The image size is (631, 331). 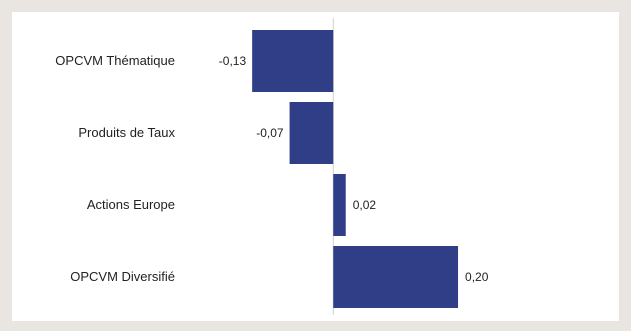 What do you see at coordinates (365, 205) in the screenshot?
I see `value-label-2: 0,02` at bounding box center [365, 205].